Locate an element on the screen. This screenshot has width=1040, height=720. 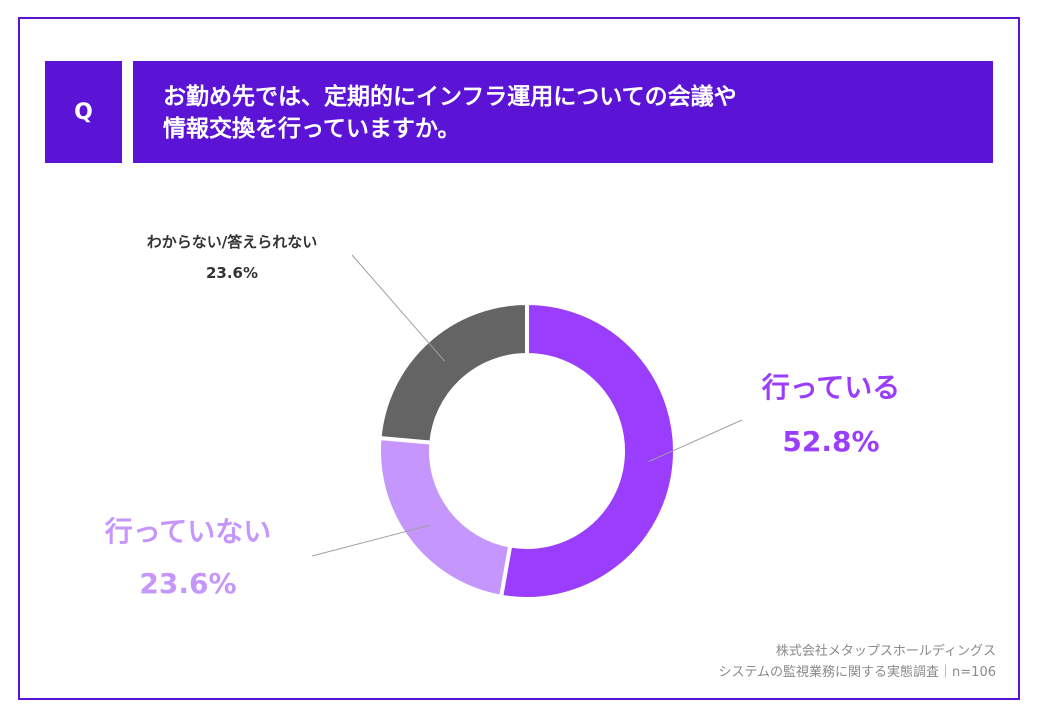
slice-category-label-3: わからない/答えられない is located at coordinates (232, 242).